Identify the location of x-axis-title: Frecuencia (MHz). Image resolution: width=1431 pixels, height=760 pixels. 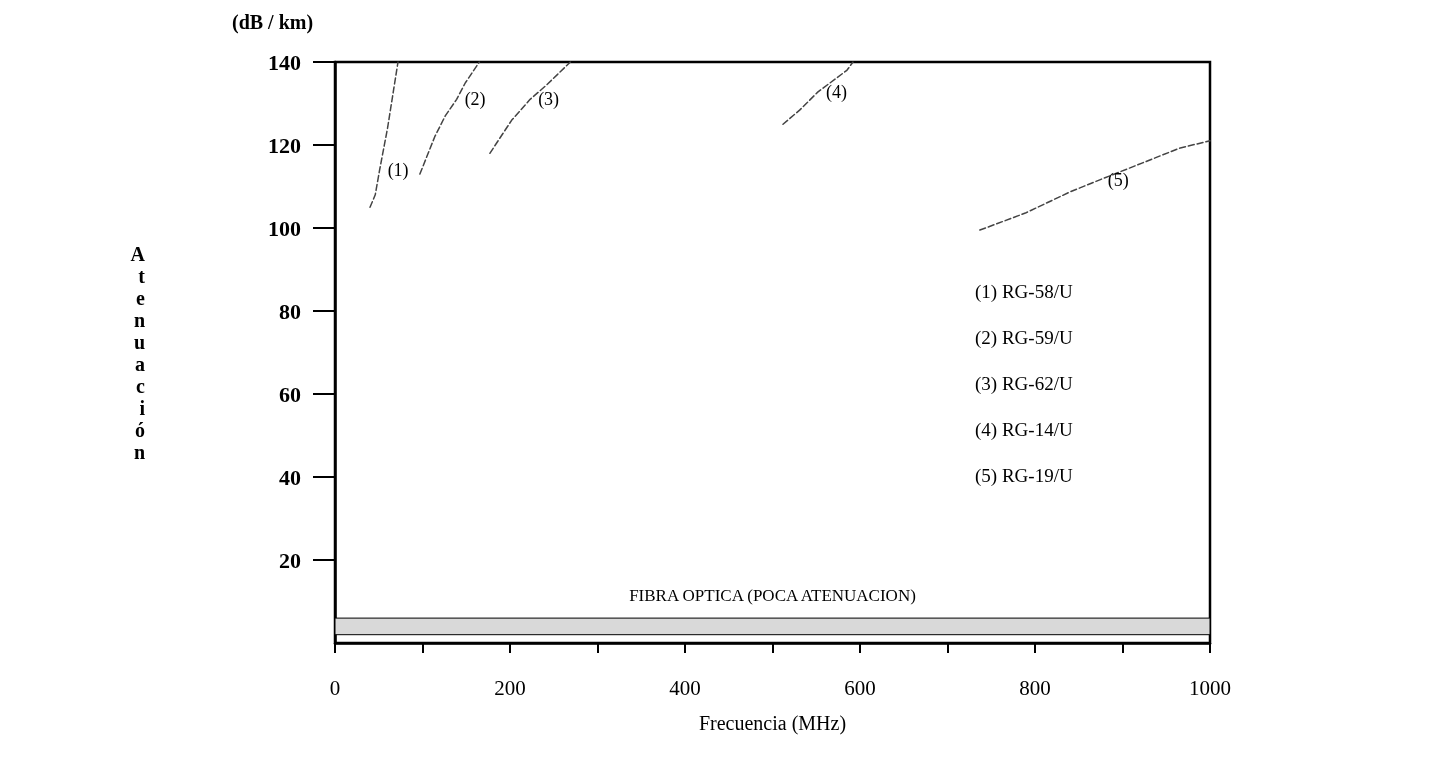
(772, 723).